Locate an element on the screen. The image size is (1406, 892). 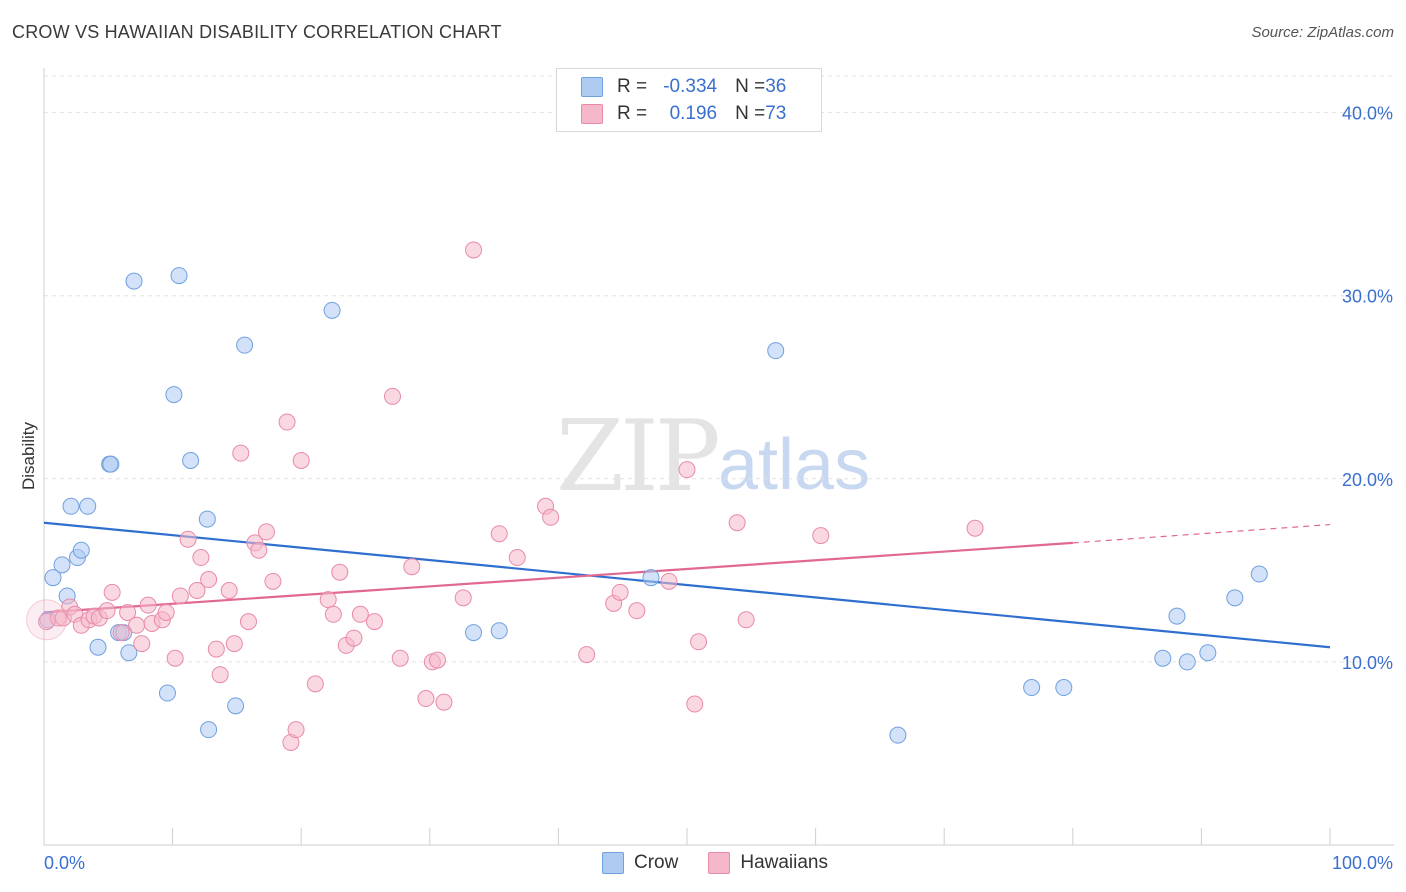
crow-trend-line is located at coordinates (687, 585).